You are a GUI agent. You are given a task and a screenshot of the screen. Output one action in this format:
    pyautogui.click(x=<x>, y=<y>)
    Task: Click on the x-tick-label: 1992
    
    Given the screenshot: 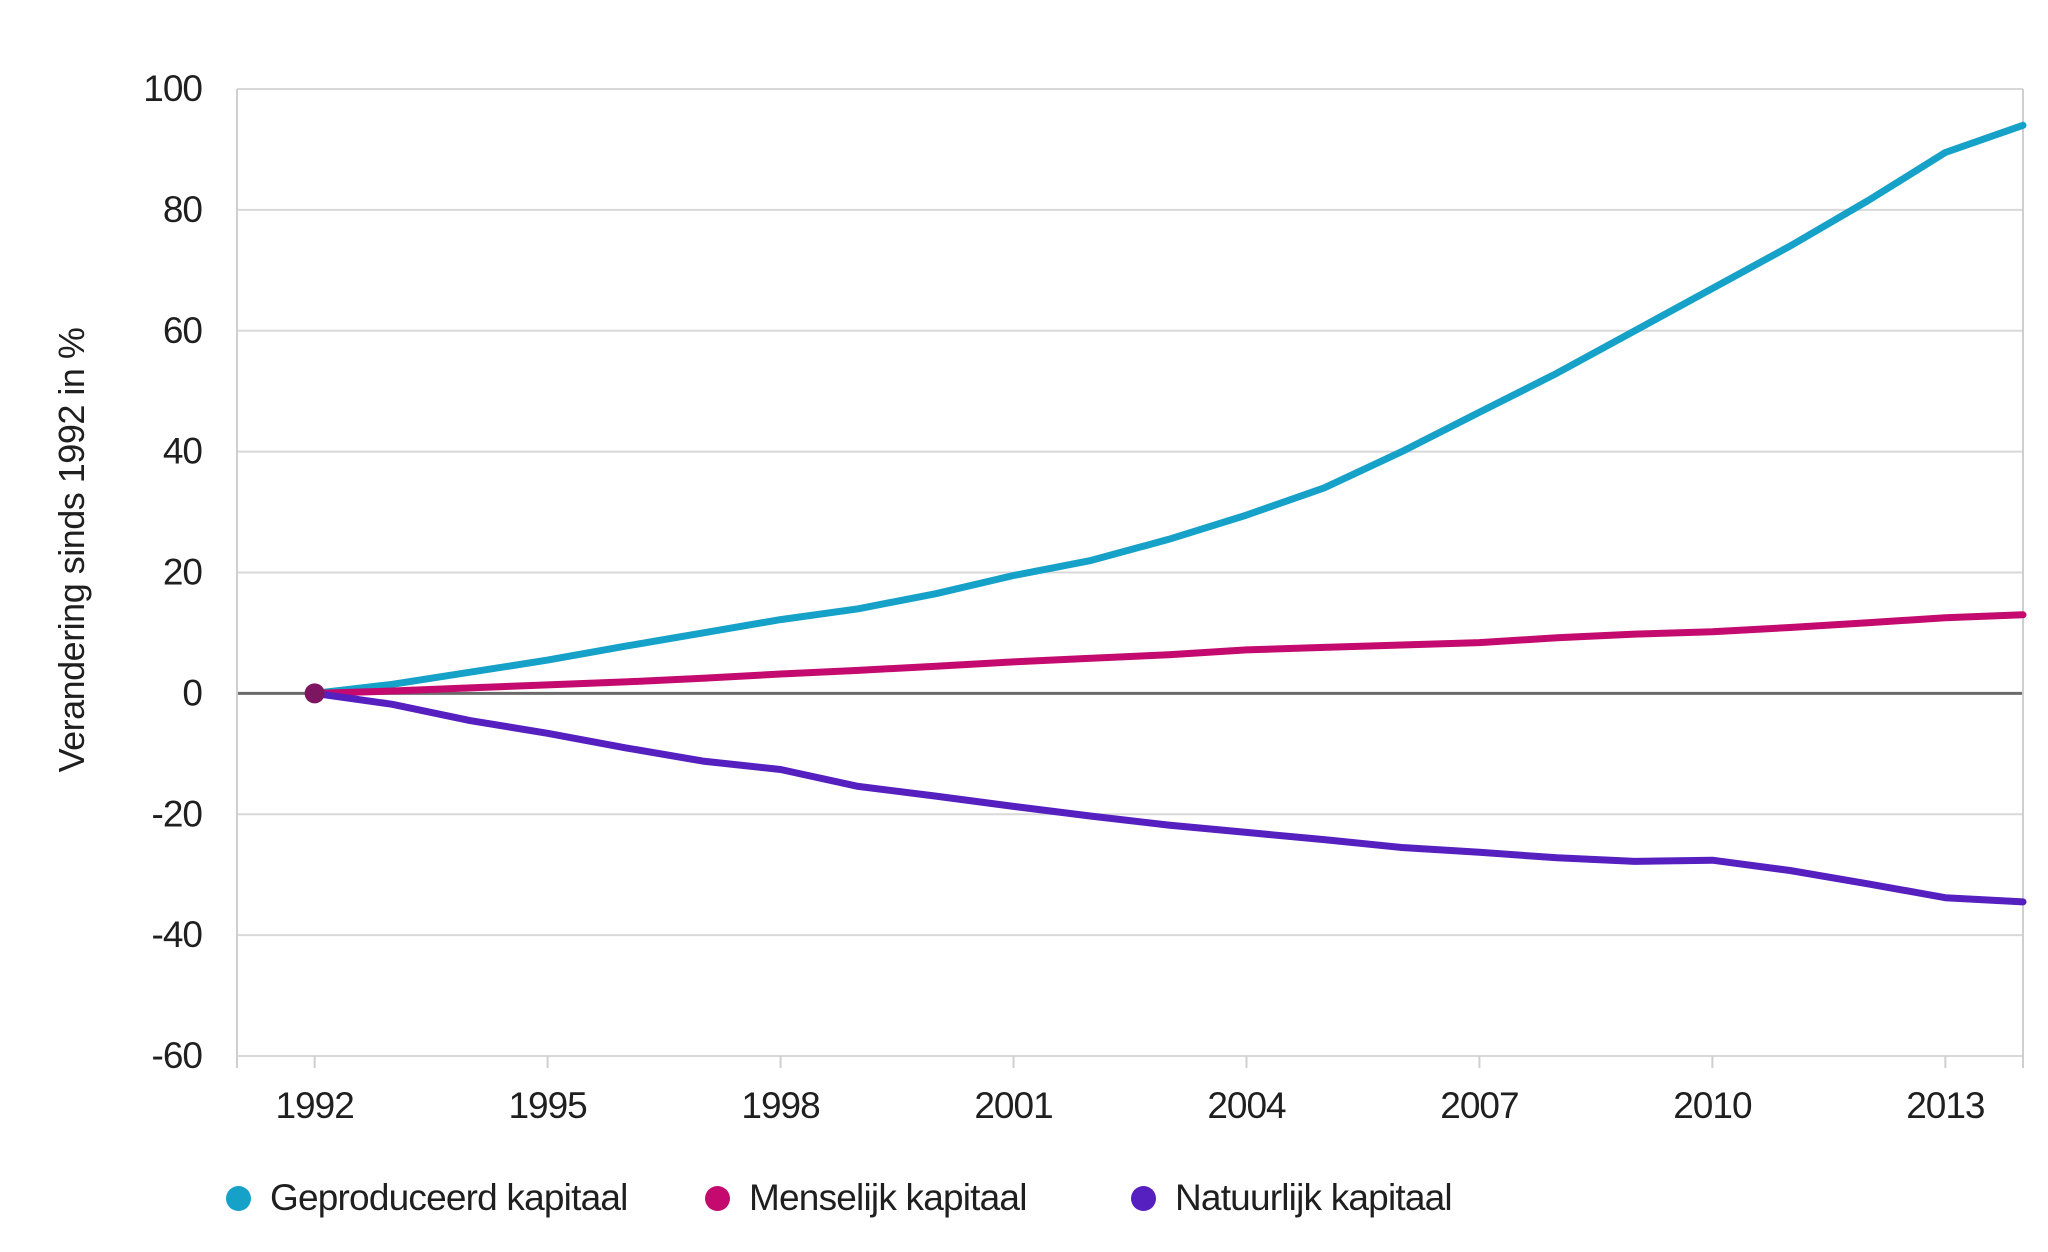 What is the action you would take?
    pyautogui.click(x=314, y=1105)
    